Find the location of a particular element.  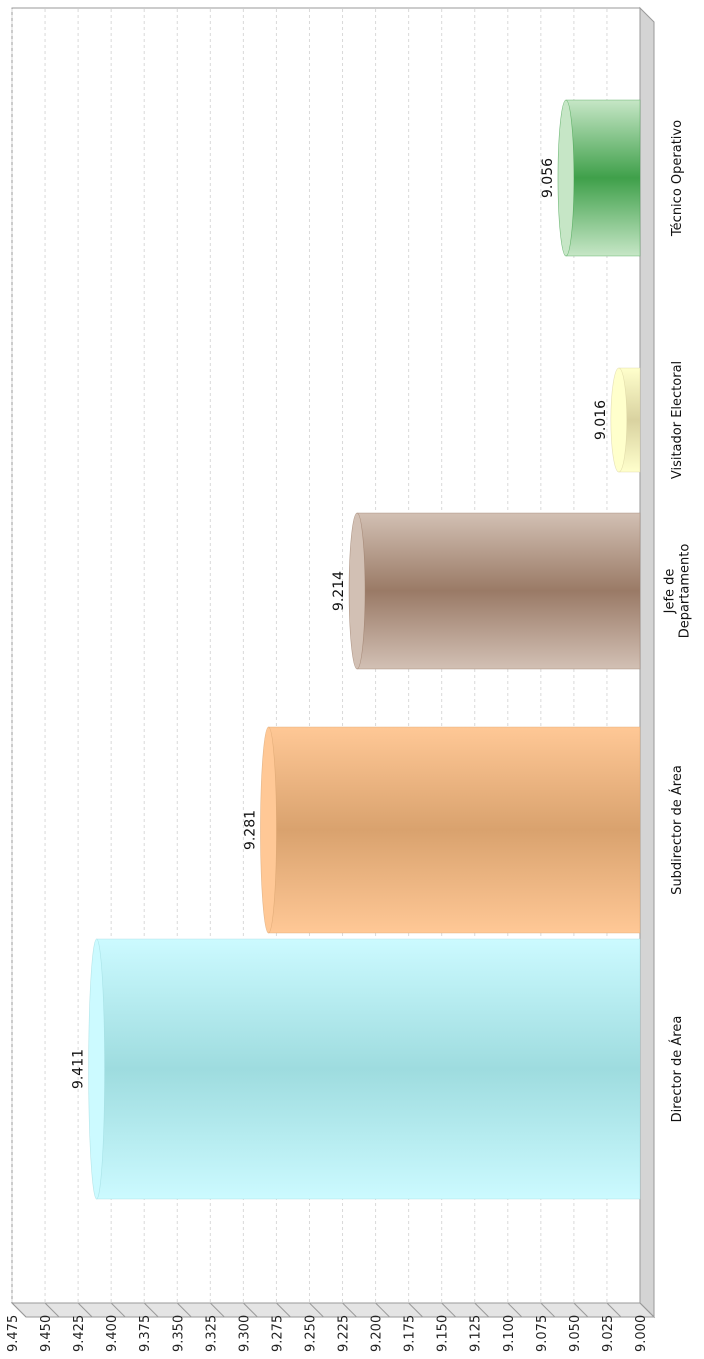

y-tick-label: 9.325 is located at coordinates (211, 1333).